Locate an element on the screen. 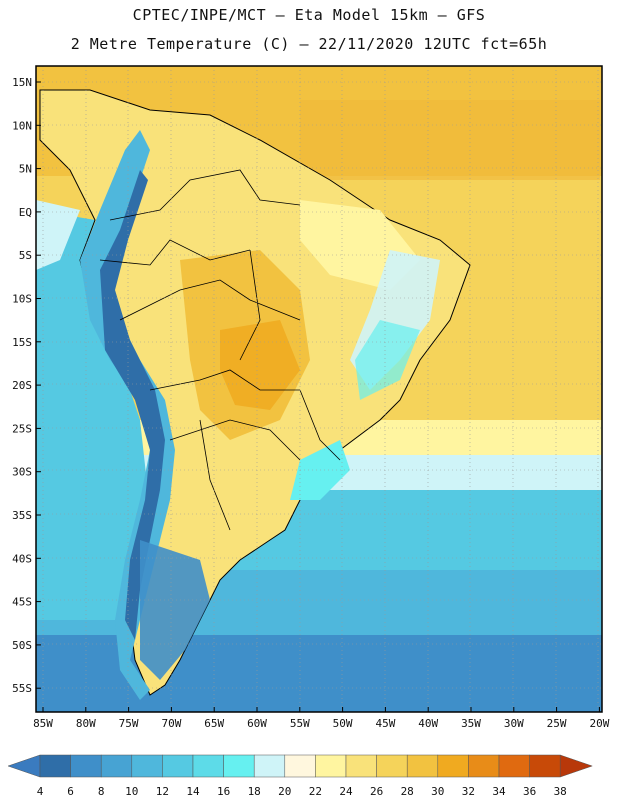 Image resolution: width=618 pixels, height=800 pixels. colorbar-label: 30 is located at coordinates (437, 791).